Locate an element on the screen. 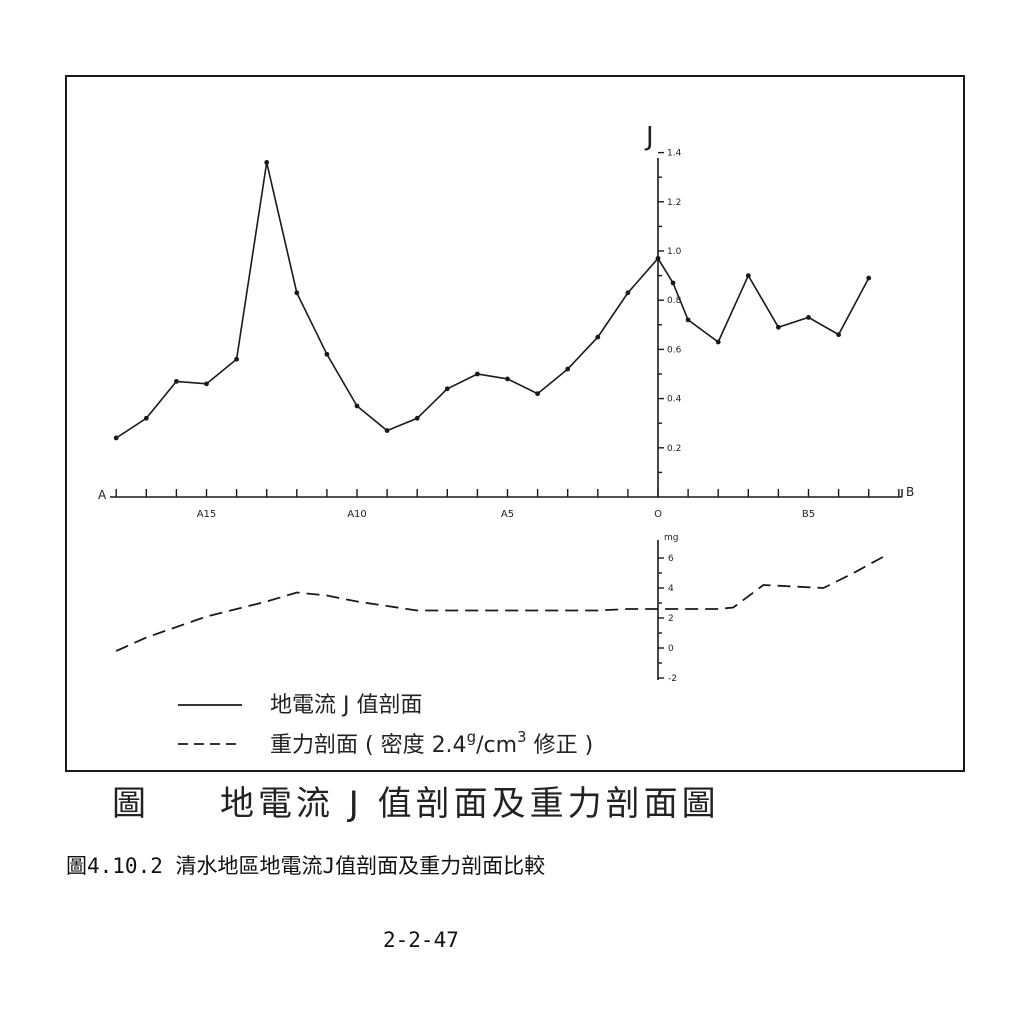 The image size is (1024, 1020). j-axis-tick-label: 1.0 is located at coordinates (674, 252).